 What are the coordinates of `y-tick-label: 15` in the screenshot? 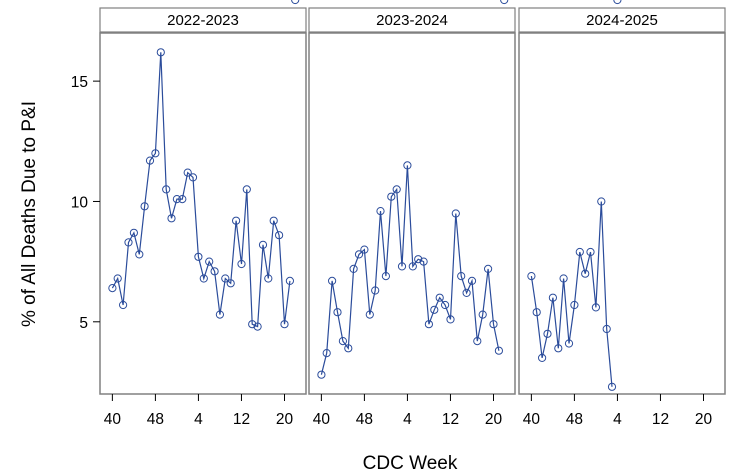 It's located at (79, 82).